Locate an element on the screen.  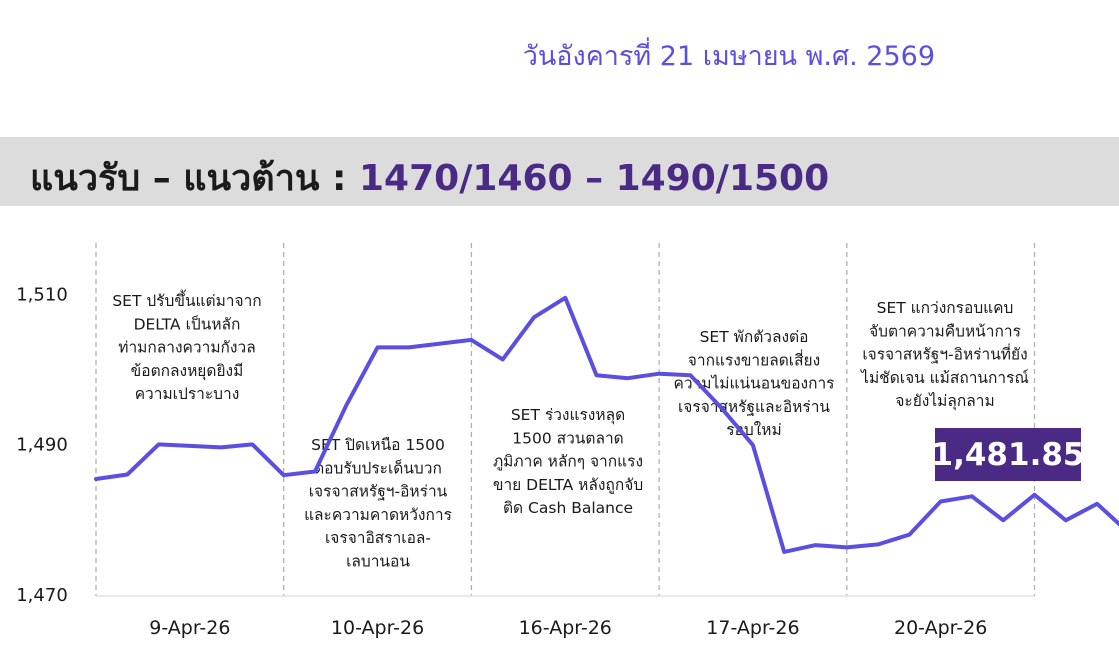
report-date: วันอังคารที่ 21 เมษายน พ.ศ. 2569 is located at coordinates (728, 56).